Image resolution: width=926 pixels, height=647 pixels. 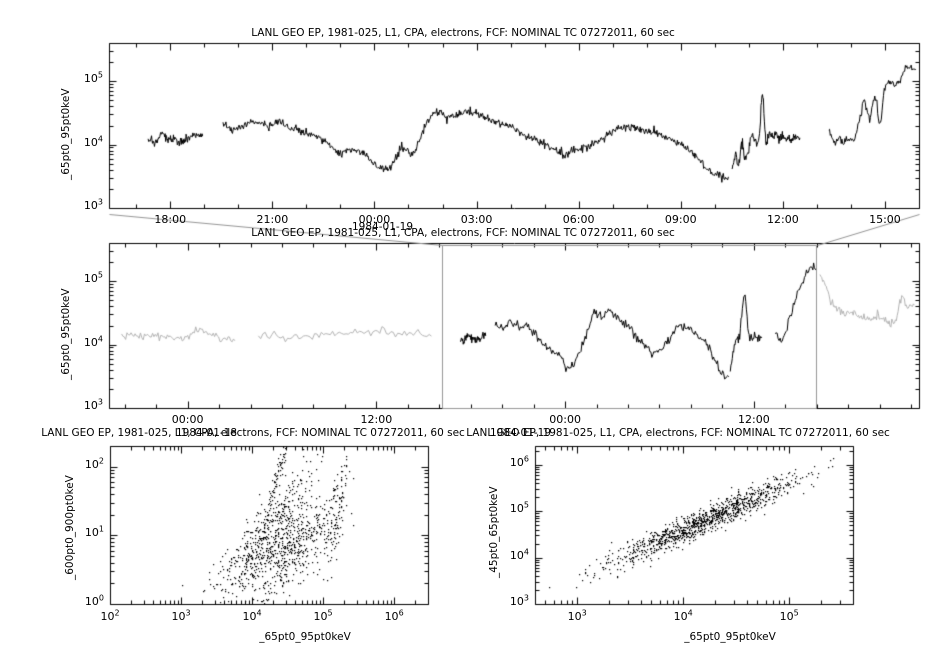 What do you see at coordinates (269, 525) in the screenshot?
I see `panel-bottom-left-plot-area` at bounding box center [269, 525].